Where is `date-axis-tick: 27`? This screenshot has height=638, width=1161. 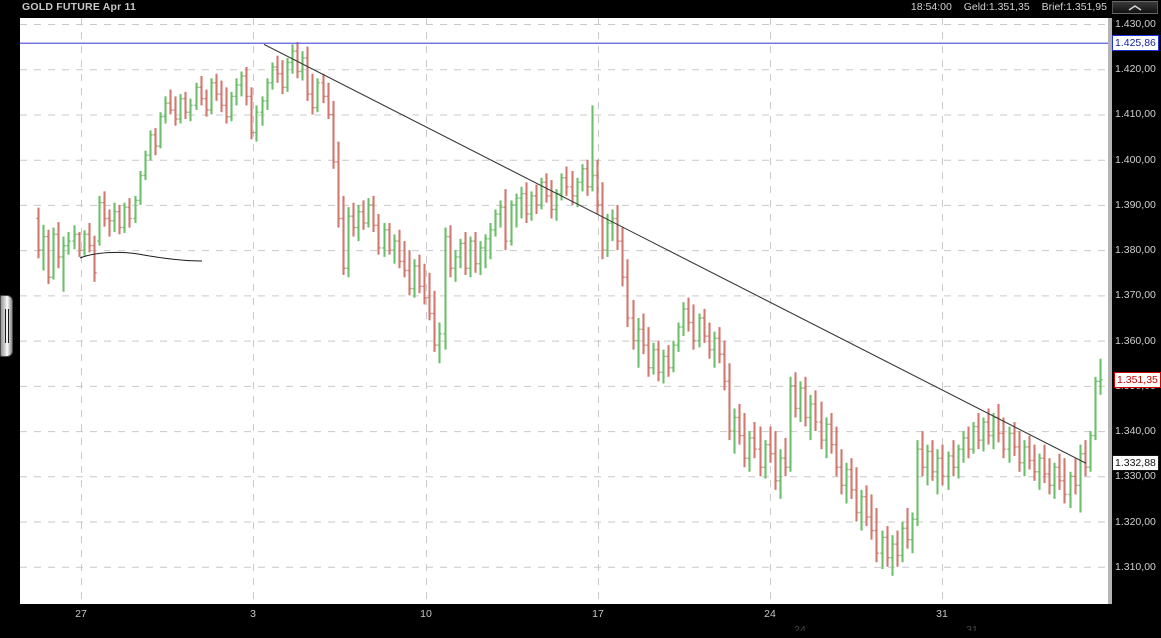 date-axis-tick: 27 is located at coordinates (81, 614).